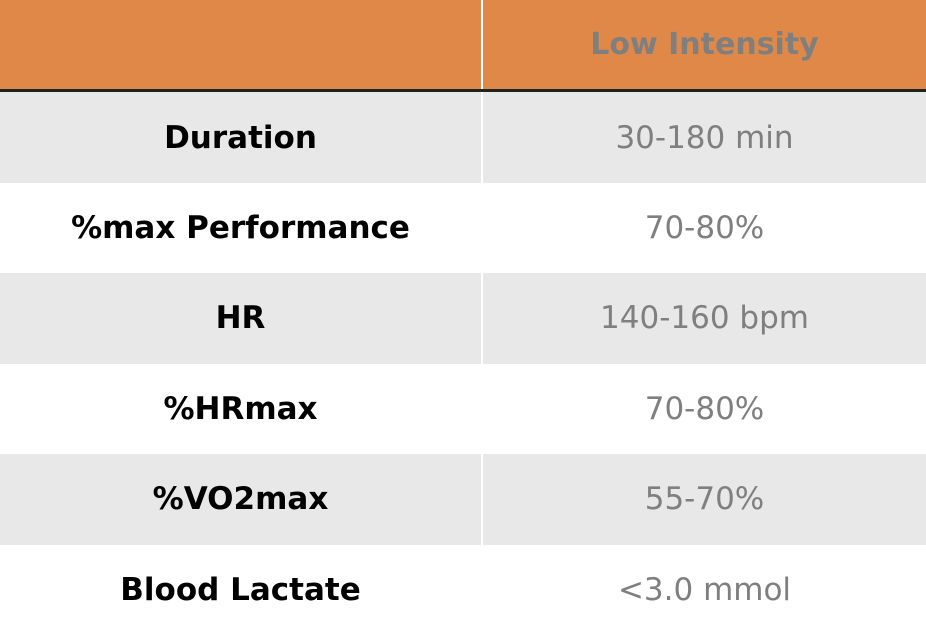  I want to click on row-label: %max Performance, so click(240, 227).